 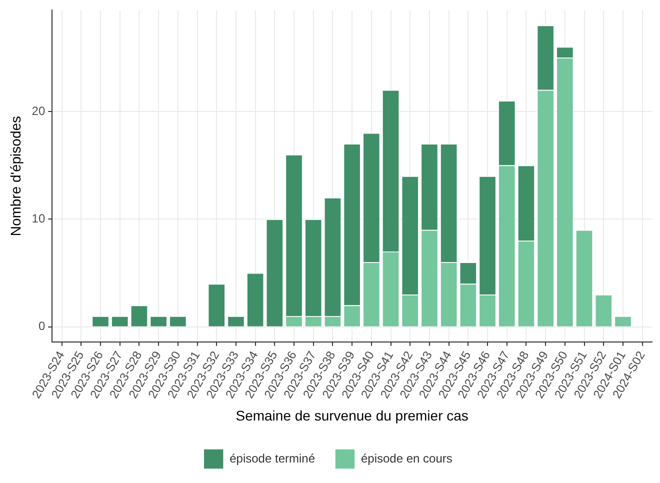 I want to click on legend-label: épisode terminé, so click(x=273, y=458).